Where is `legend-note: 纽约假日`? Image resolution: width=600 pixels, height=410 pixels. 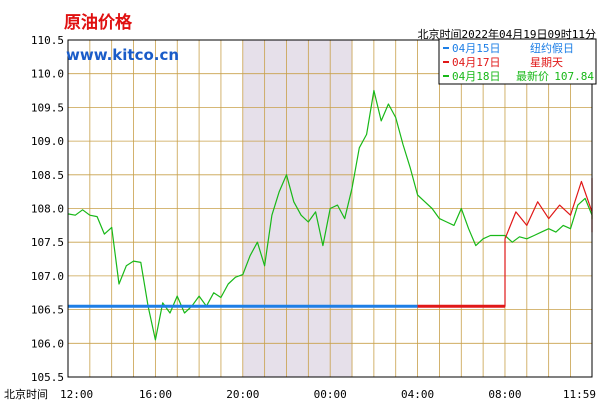
legend-note: 纽约假日 is located at coordinates (552, 48).